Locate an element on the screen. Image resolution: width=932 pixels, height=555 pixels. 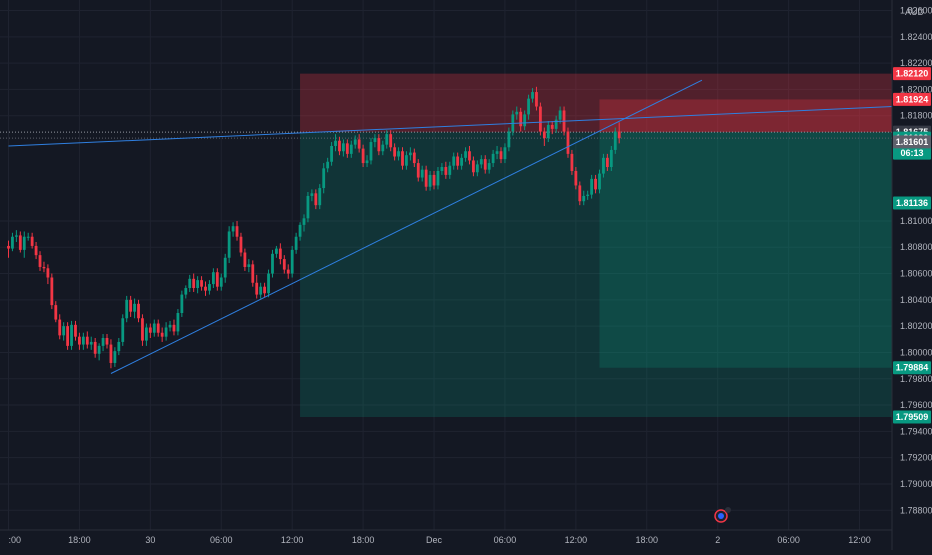
price-tag-label: 06:13 is located at coordinates (911, 153).